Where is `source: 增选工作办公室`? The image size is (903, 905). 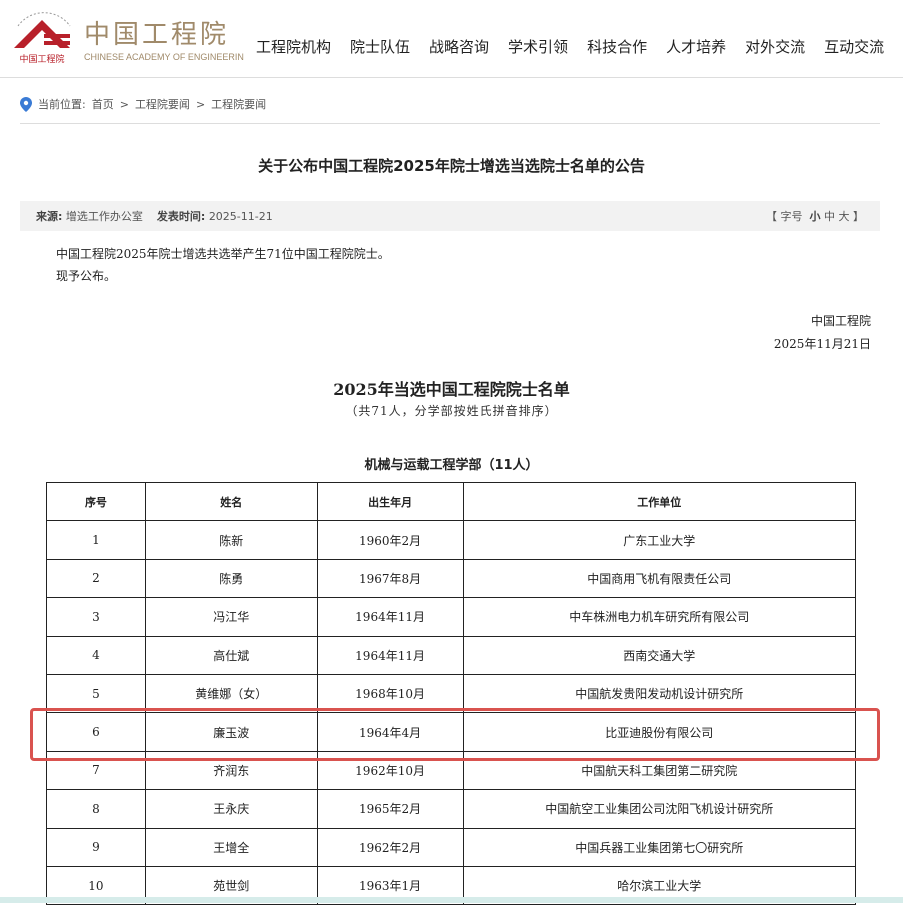 source: 增选工作办公室 is located at coordinates (104, 216).